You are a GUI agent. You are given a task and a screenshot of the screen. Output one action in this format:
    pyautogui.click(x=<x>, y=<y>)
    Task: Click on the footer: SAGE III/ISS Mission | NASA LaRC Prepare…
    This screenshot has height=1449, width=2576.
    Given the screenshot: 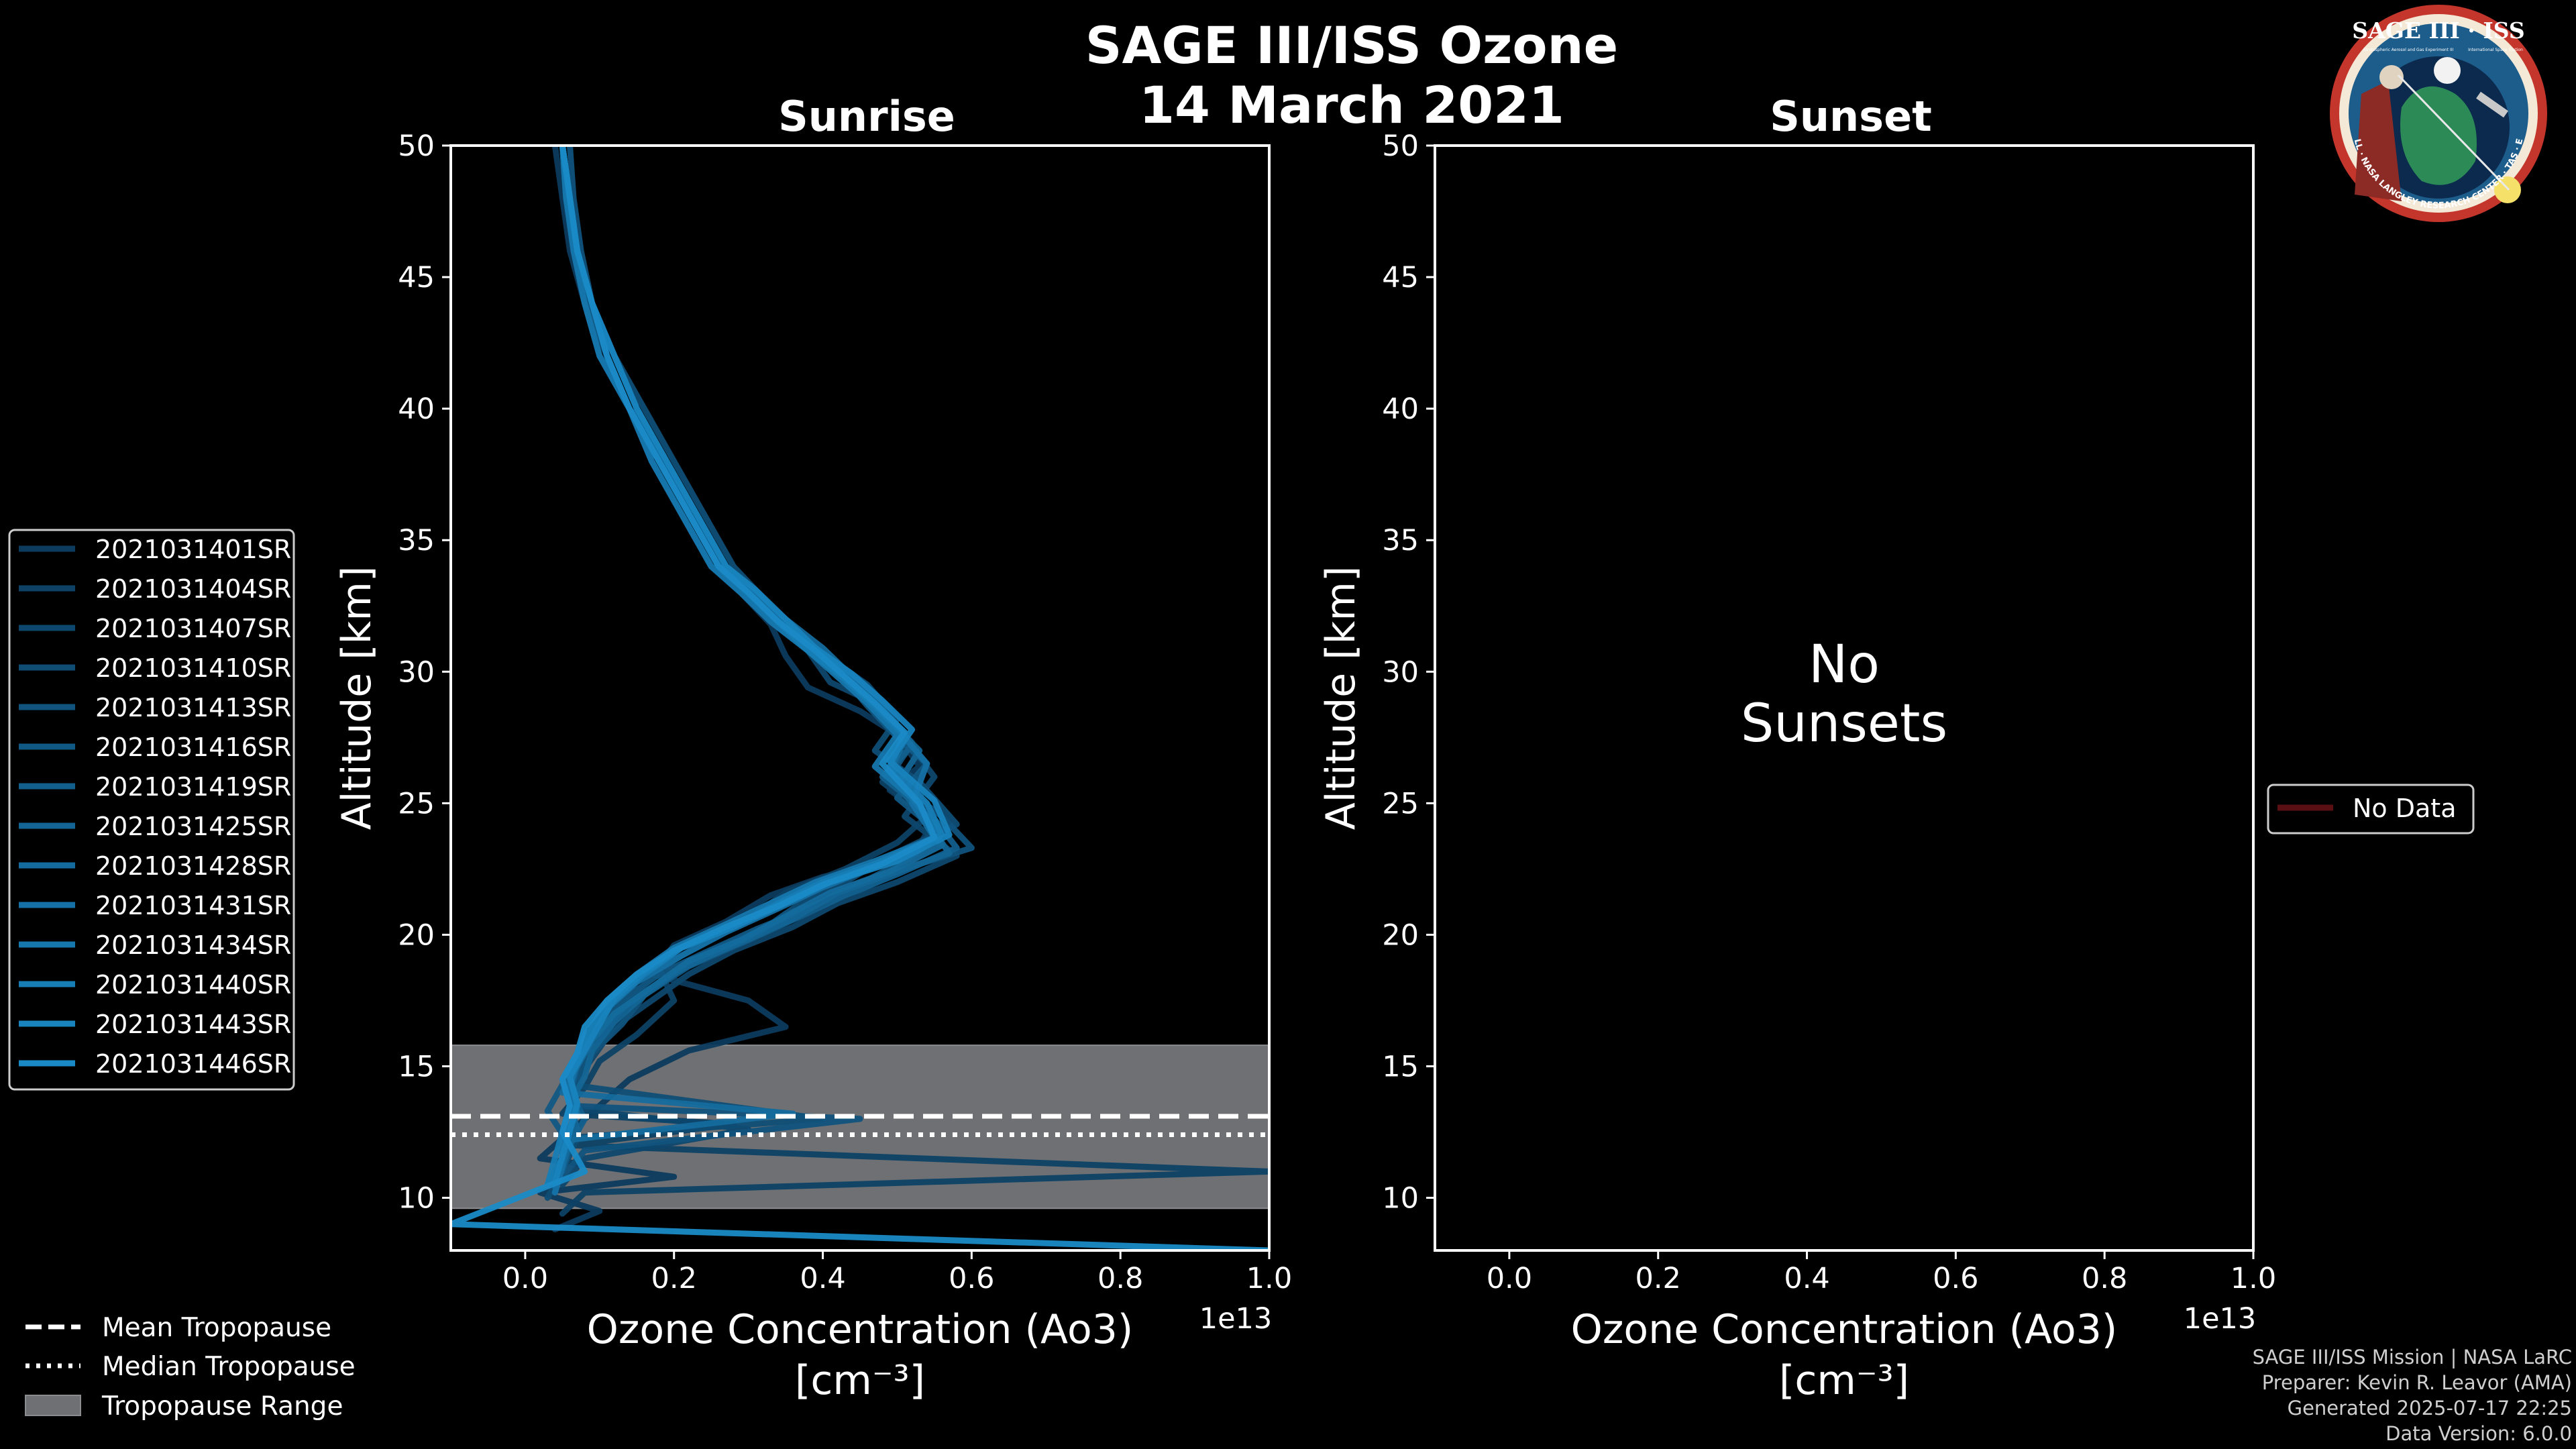 What is the action you would take?
    pyautogui.click(x=2412, y=1395)
    